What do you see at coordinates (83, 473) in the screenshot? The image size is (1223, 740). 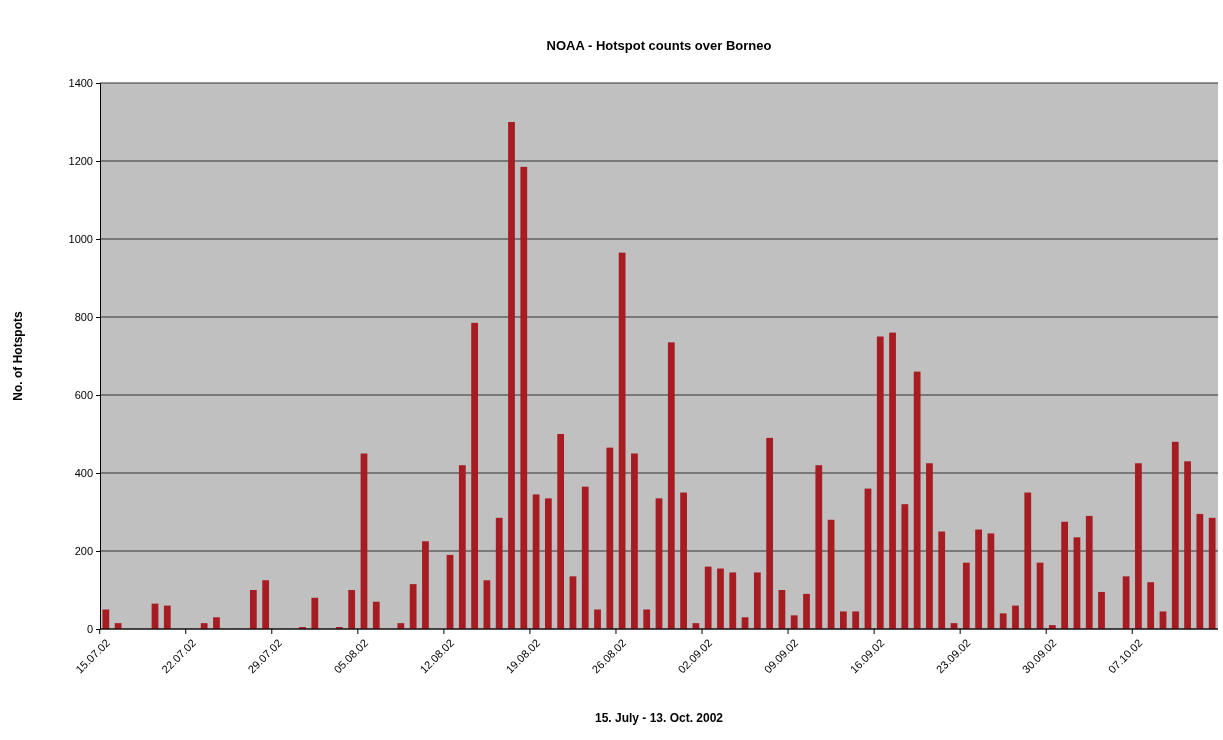 I see `y-tick-label: 400` at bounding box center [83, 473].